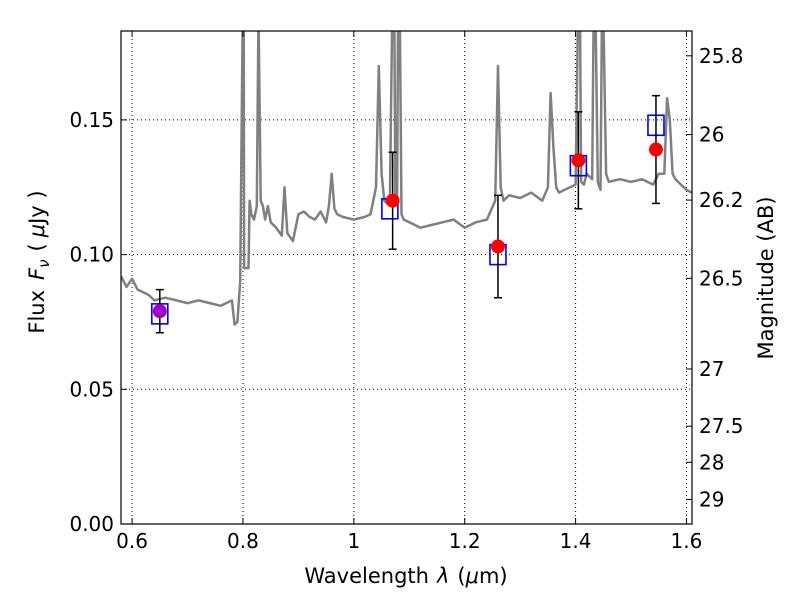 This screenshot has height=600, width=800. I want to click on x-tick-label: 1.4, so click(576, 541).